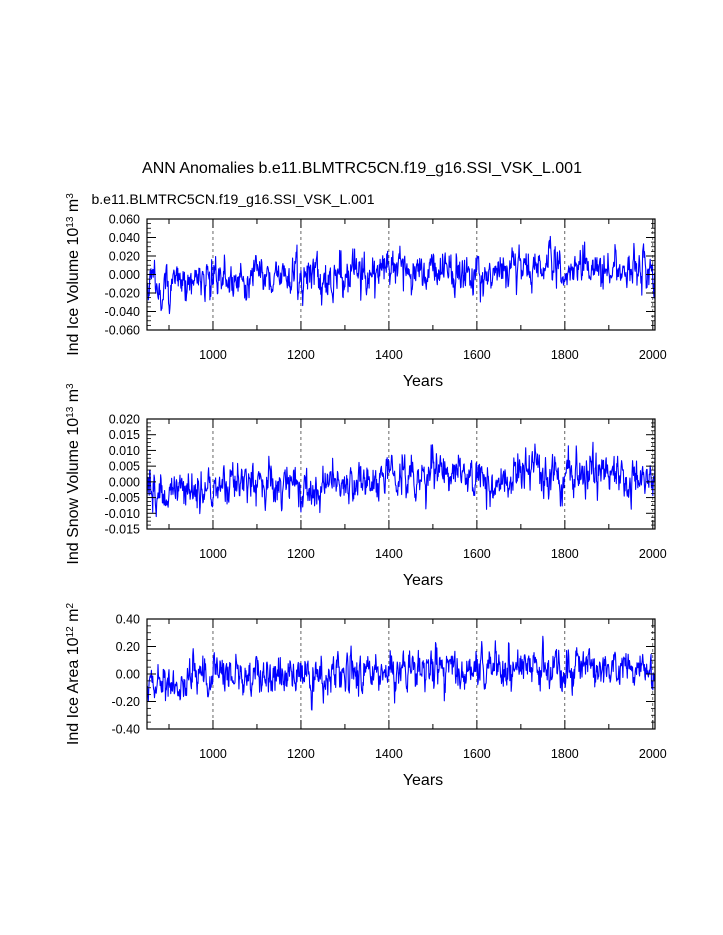  Describe the element at coordinates (124, 238) in the screenshot. I see `y-tick-label: 0.040` at that location.